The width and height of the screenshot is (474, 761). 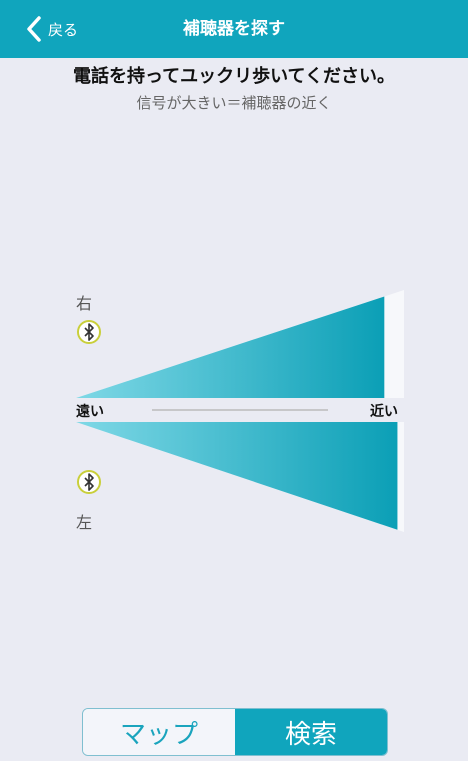 I want to click on left-ear-label: 左, so click(x=84, y=522).